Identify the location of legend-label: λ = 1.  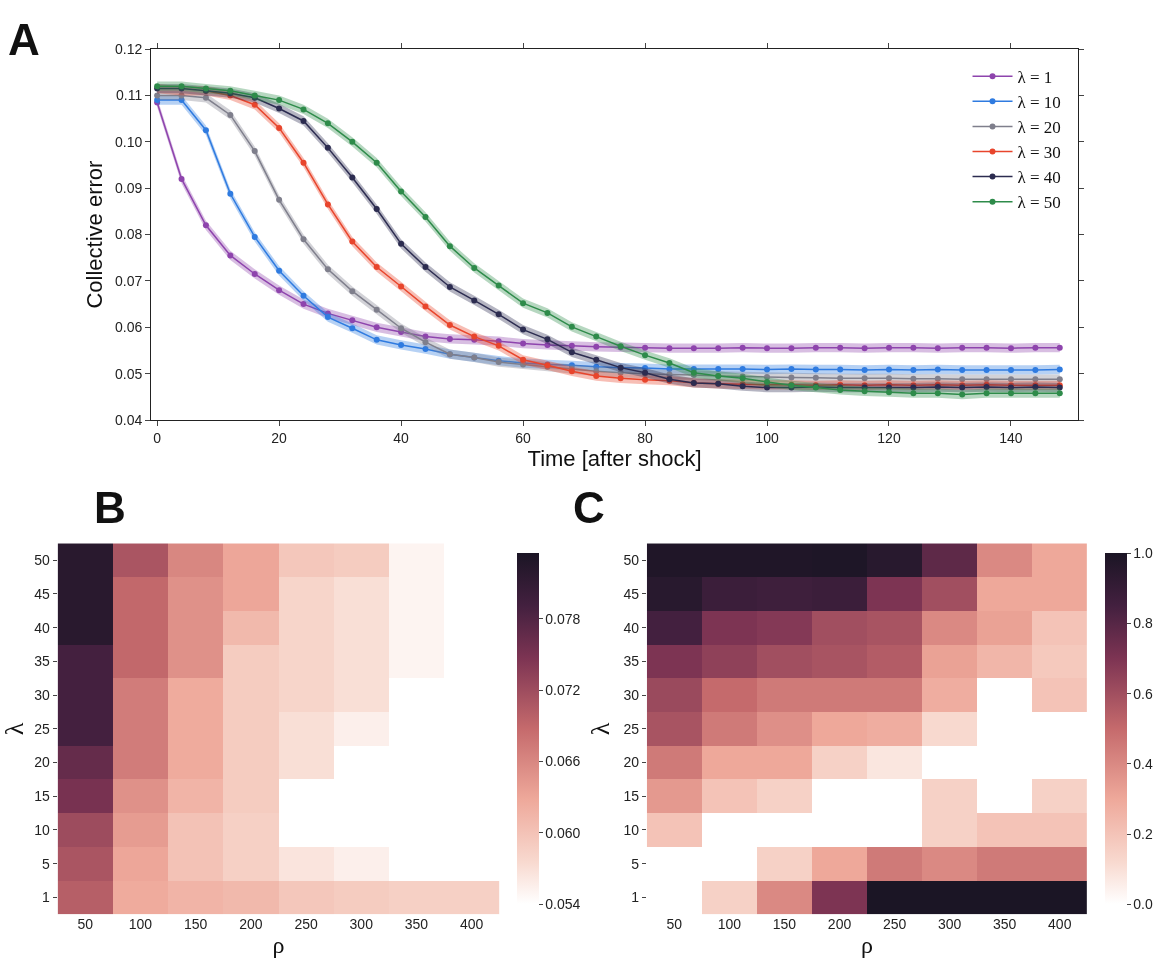
(1035, 77).